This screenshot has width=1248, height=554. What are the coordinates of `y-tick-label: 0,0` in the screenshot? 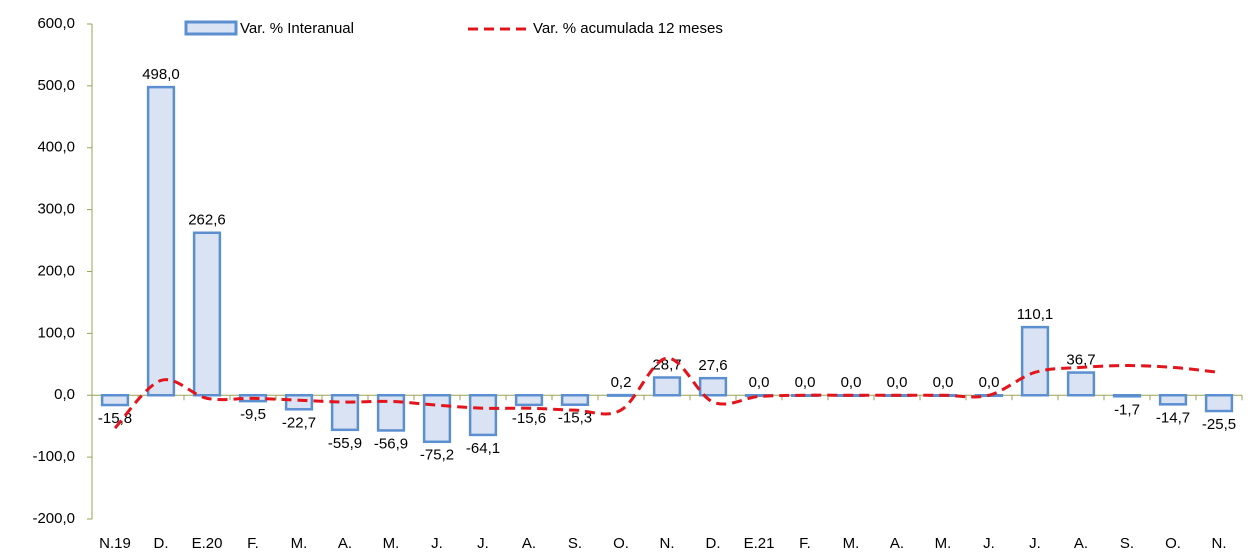 It's located at (64, 394).